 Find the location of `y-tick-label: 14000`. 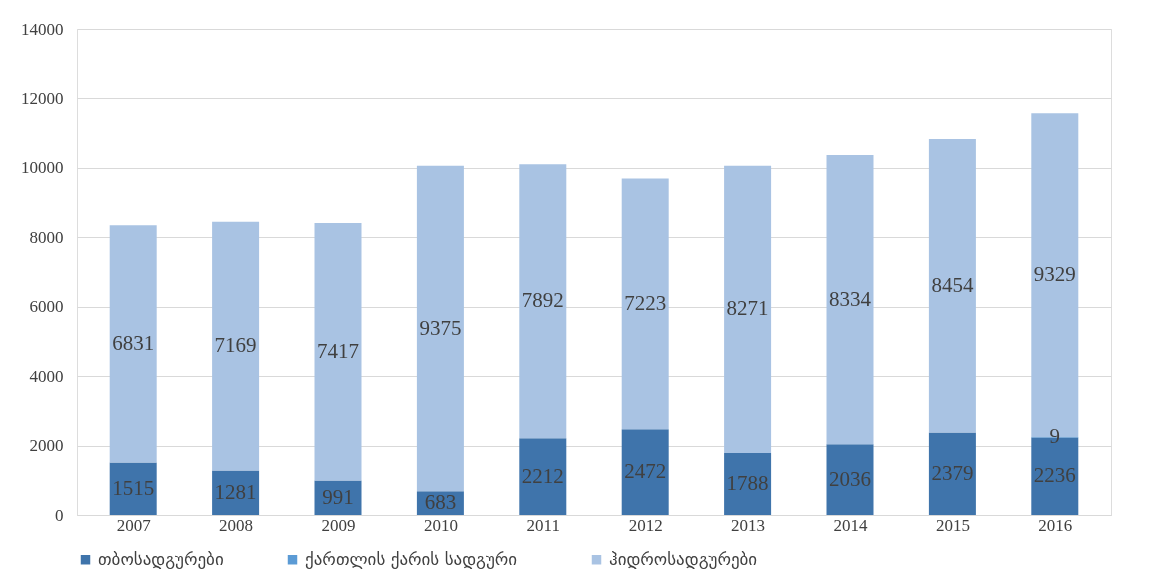

y-tick-label: 14000 is located at coordinates (42, 29).